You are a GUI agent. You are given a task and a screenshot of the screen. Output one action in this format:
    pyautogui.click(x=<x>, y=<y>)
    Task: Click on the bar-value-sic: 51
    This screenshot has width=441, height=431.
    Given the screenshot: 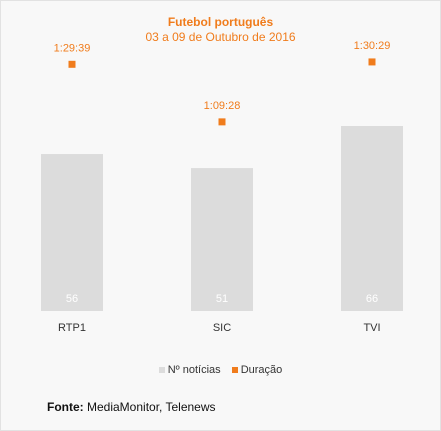 What is the action you would take?
    pyautogui.click(x=222, y=299)
    